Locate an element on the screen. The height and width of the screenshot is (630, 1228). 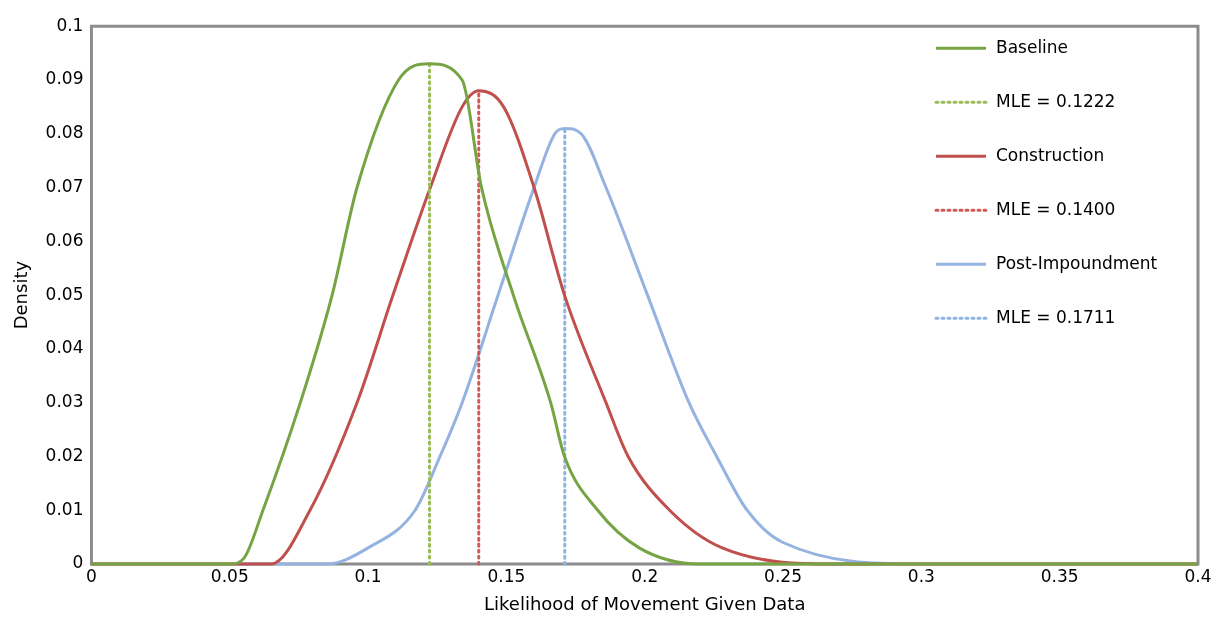
x-tick-label: 0.4 is located at coordinates (1198, 575).